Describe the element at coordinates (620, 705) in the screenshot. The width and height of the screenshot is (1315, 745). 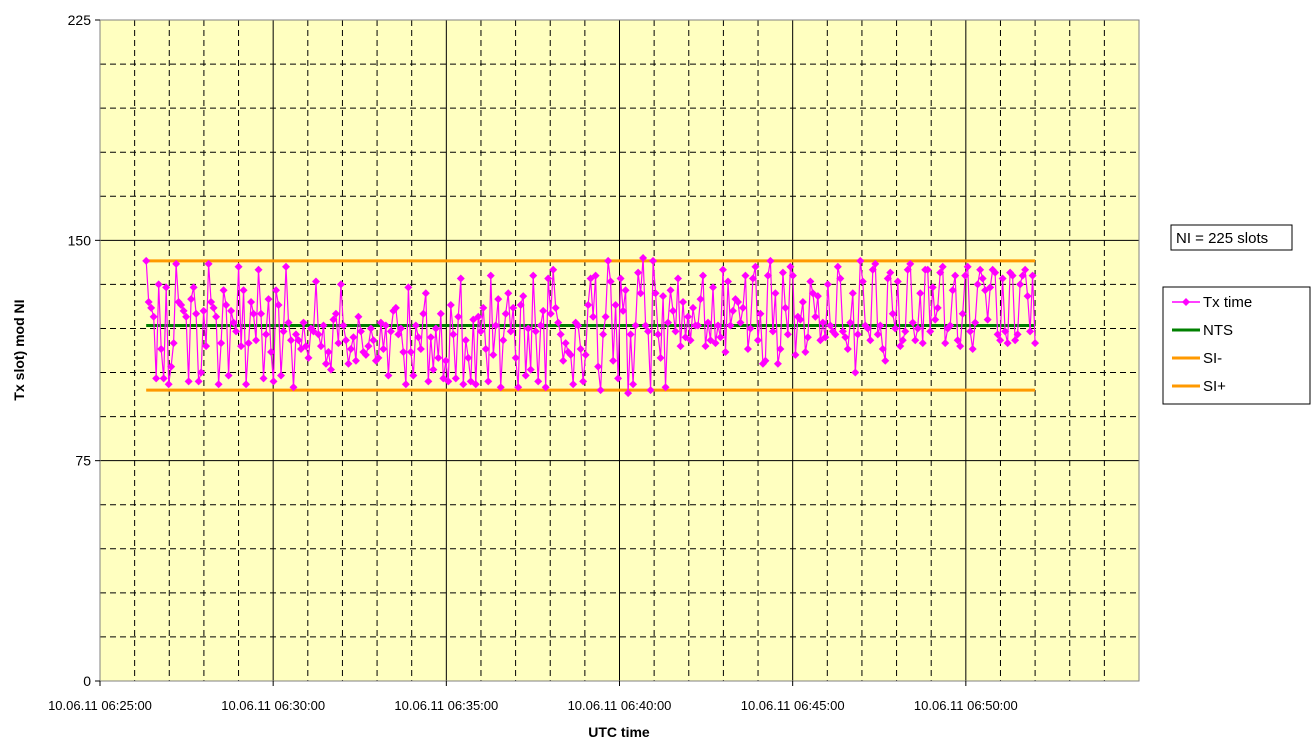
I see `x-tick-label: 10.06.11 06:40:00` at that location.